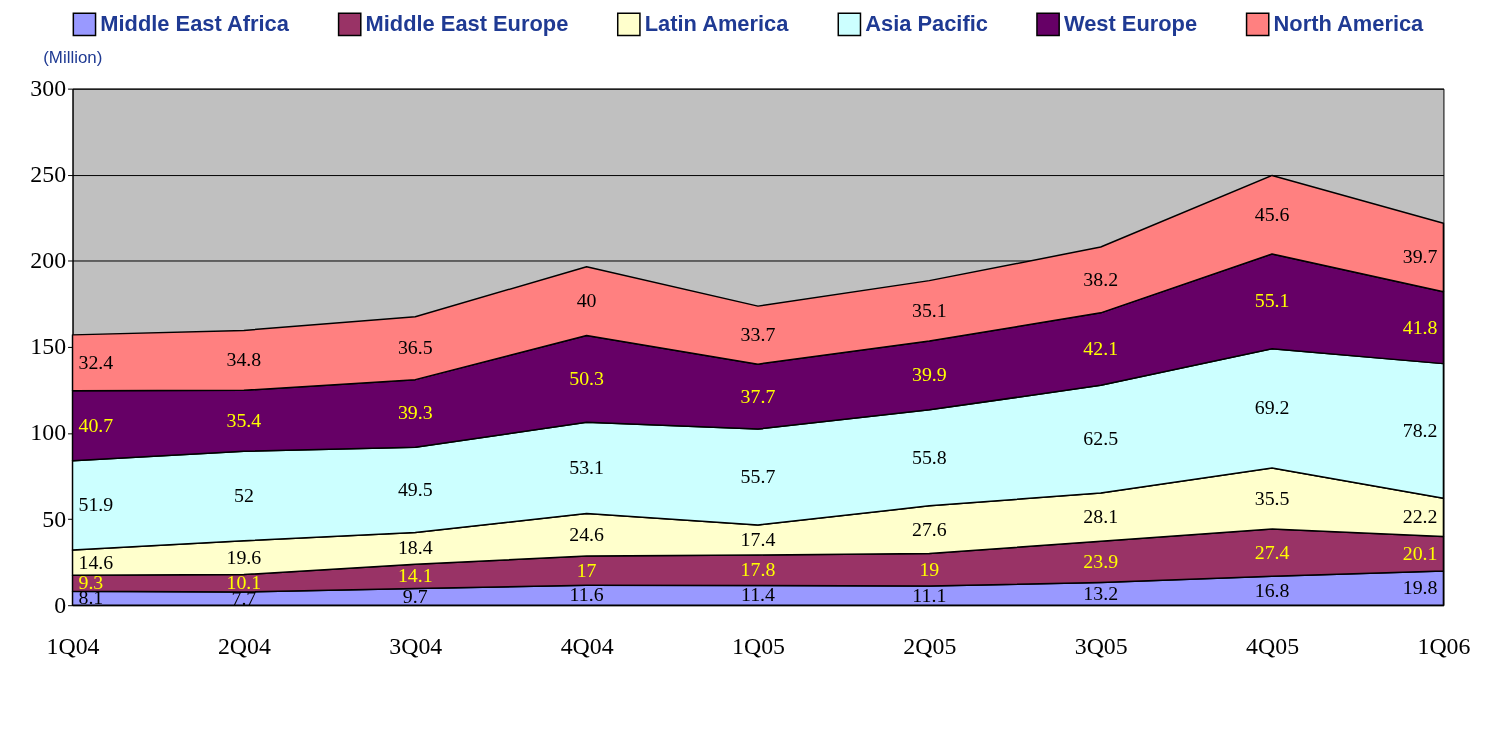 The image size is (1510, 735). I want to click on data-label: 40, so click(586, 300).